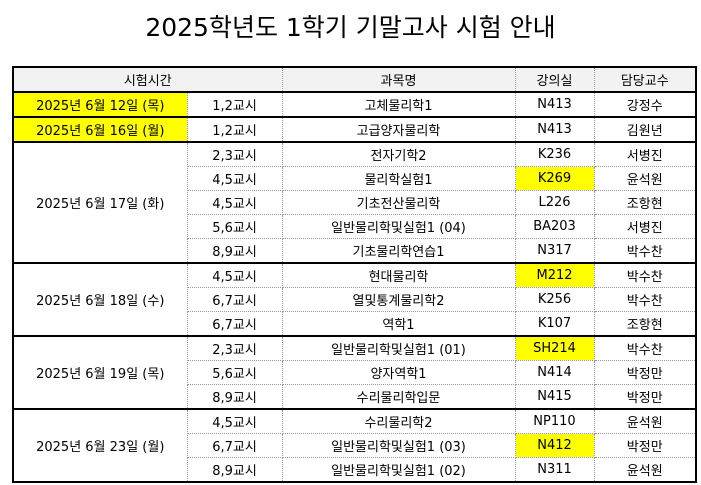 This screenshot has height=485, width=701. Describe the element at coordinates (350, 27) in the screenshot. I see `page-title: 2025학년도 1학기 기말고사 시험 안내` at that location.